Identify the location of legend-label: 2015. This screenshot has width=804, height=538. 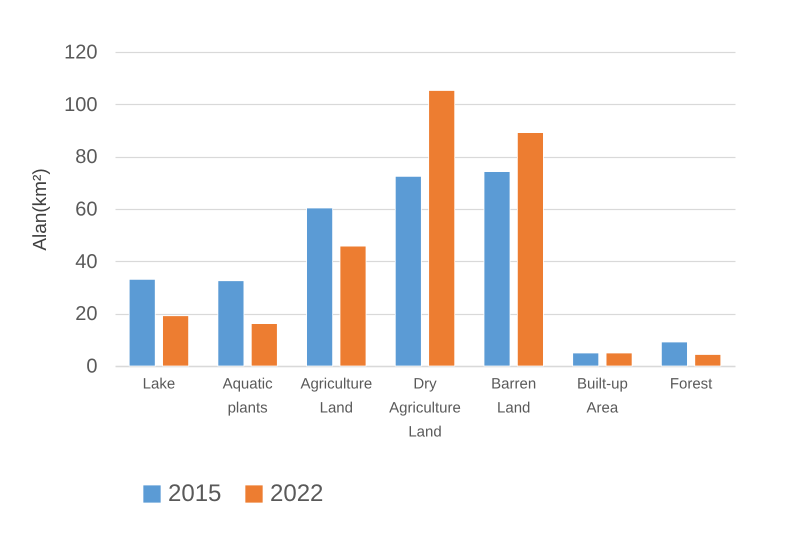
(195, 493).